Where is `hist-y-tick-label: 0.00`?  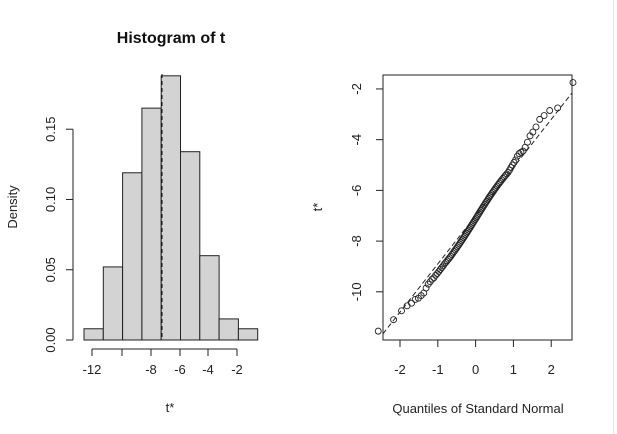 hist-y-tick-label: 0.00 is located at coordinates (50, 339).